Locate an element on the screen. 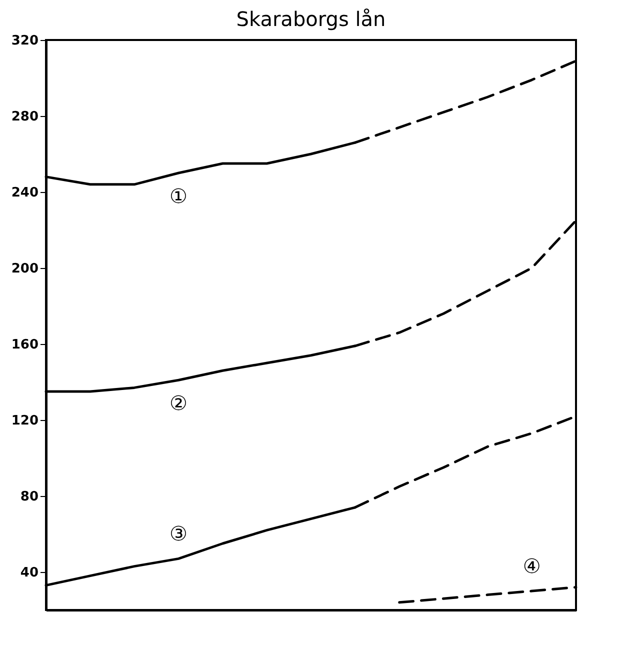 The image size is (618, 657). y-tick-label: 240 is located at coordinates (24, 193).